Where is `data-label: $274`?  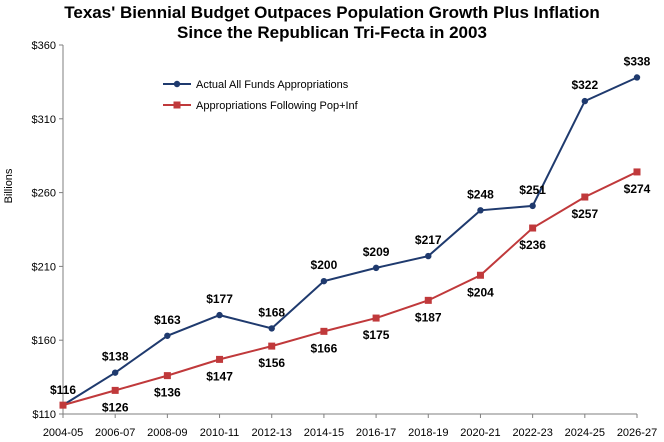
data-label: $274 is located at coordinates (637, 189).